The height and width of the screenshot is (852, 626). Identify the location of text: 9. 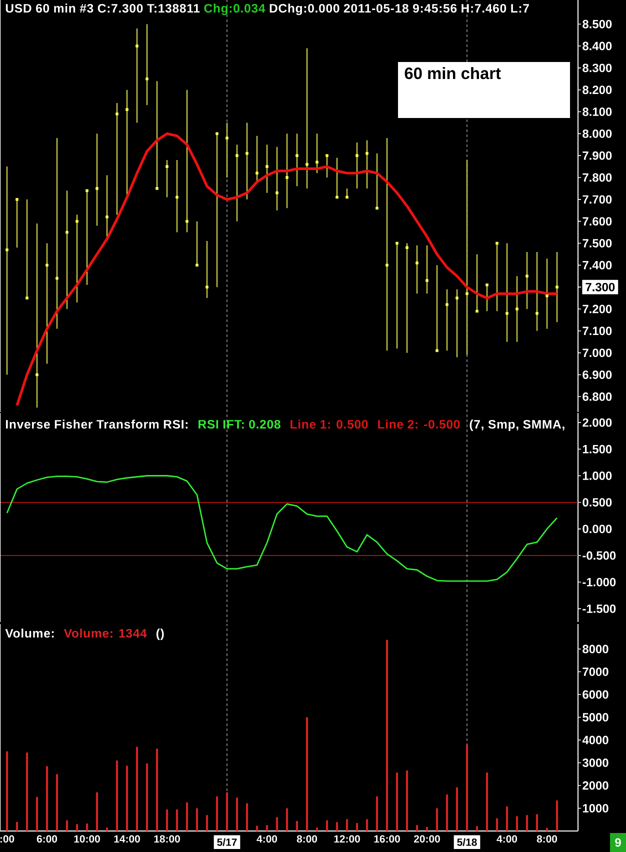
(618, 842).